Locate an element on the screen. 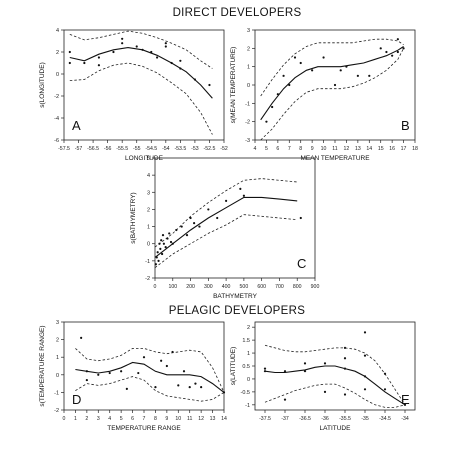 Image resolution: width=474 pixels, height=460 pixels. x-tick-label: -35 is located at coordinates (365, 419).